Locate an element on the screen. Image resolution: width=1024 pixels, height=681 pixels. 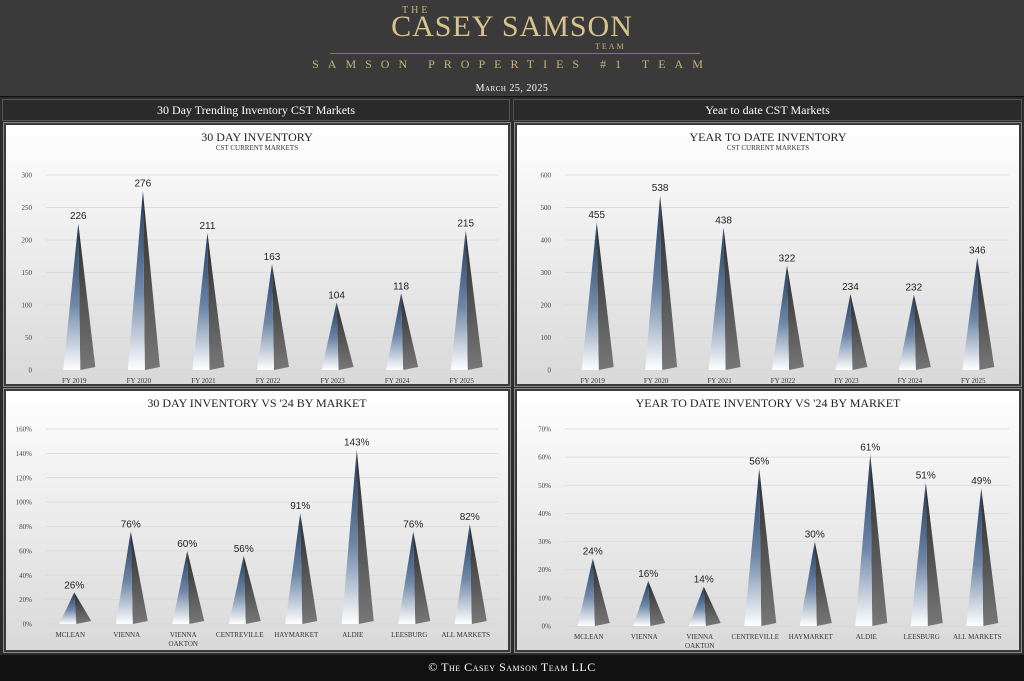
data-label: 82% is located at coordinates (470, 517).